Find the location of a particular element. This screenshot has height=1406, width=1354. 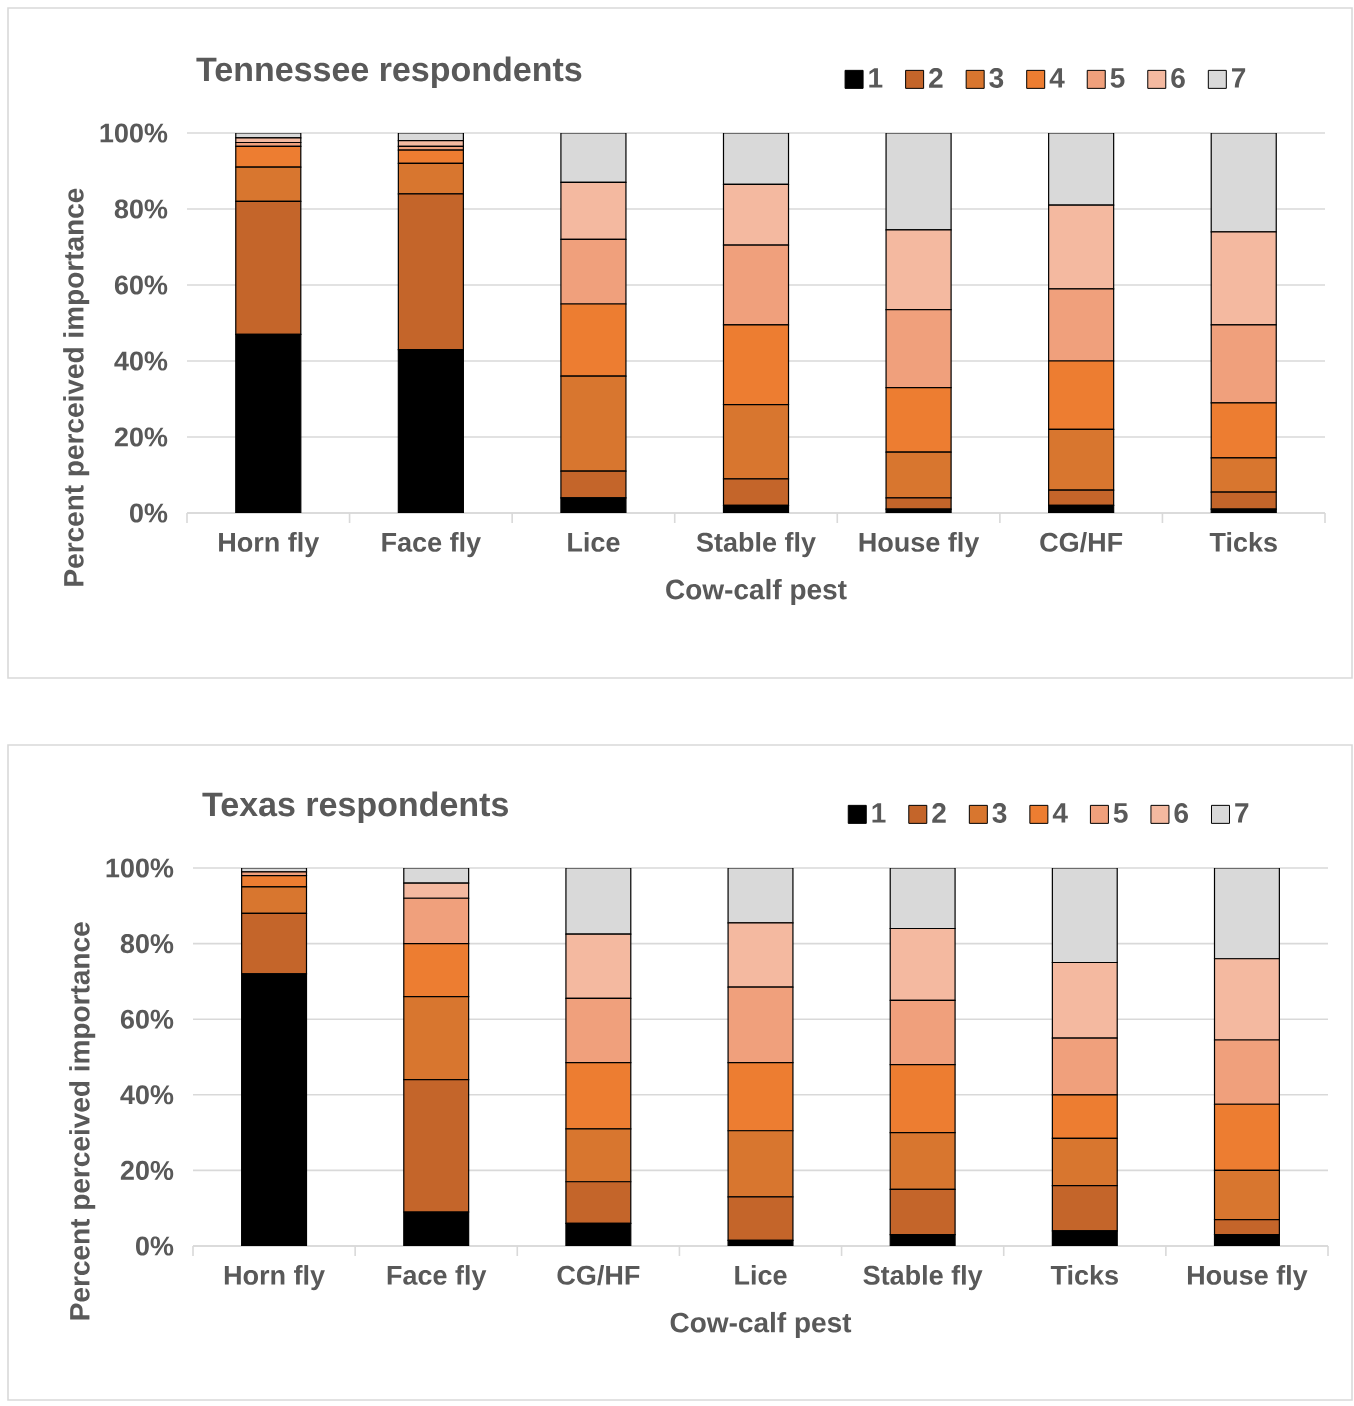

chart-title: Tennessee respondents is located at coordinates (389, 72).